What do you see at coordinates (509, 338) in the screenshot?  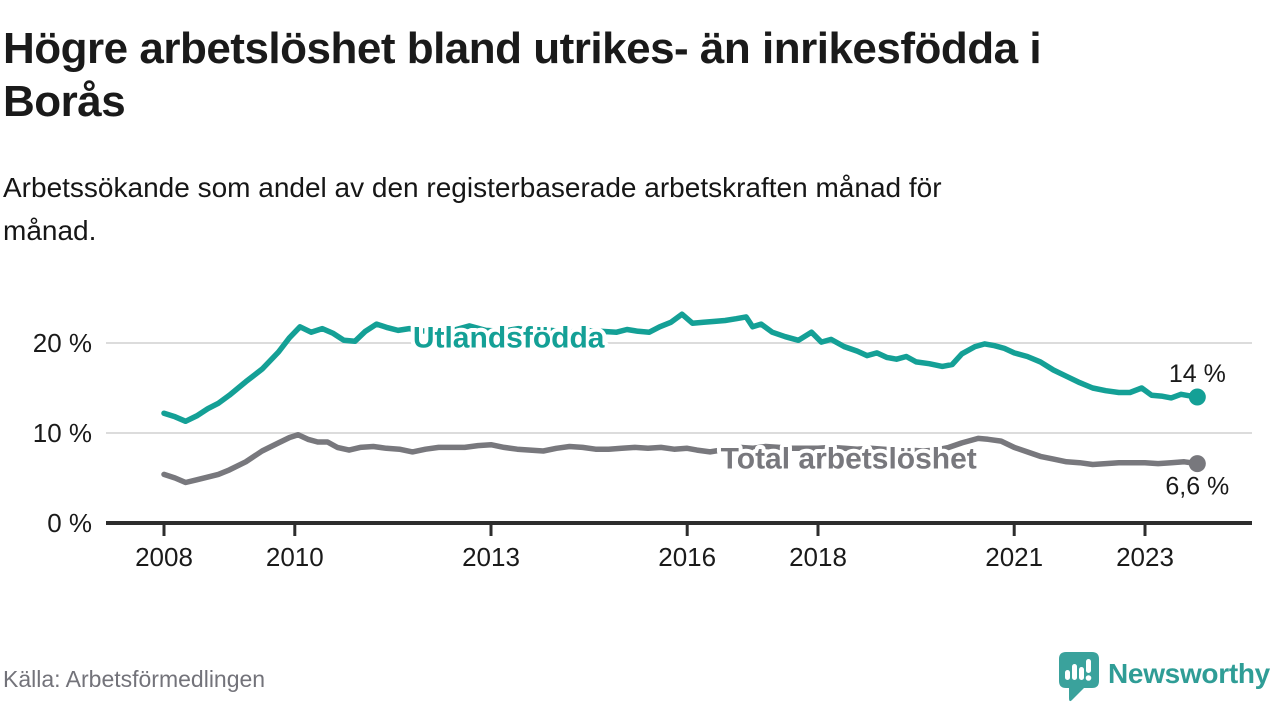 I see `series-label-0: Utlandsfödda` at bounding box center [509, 338].